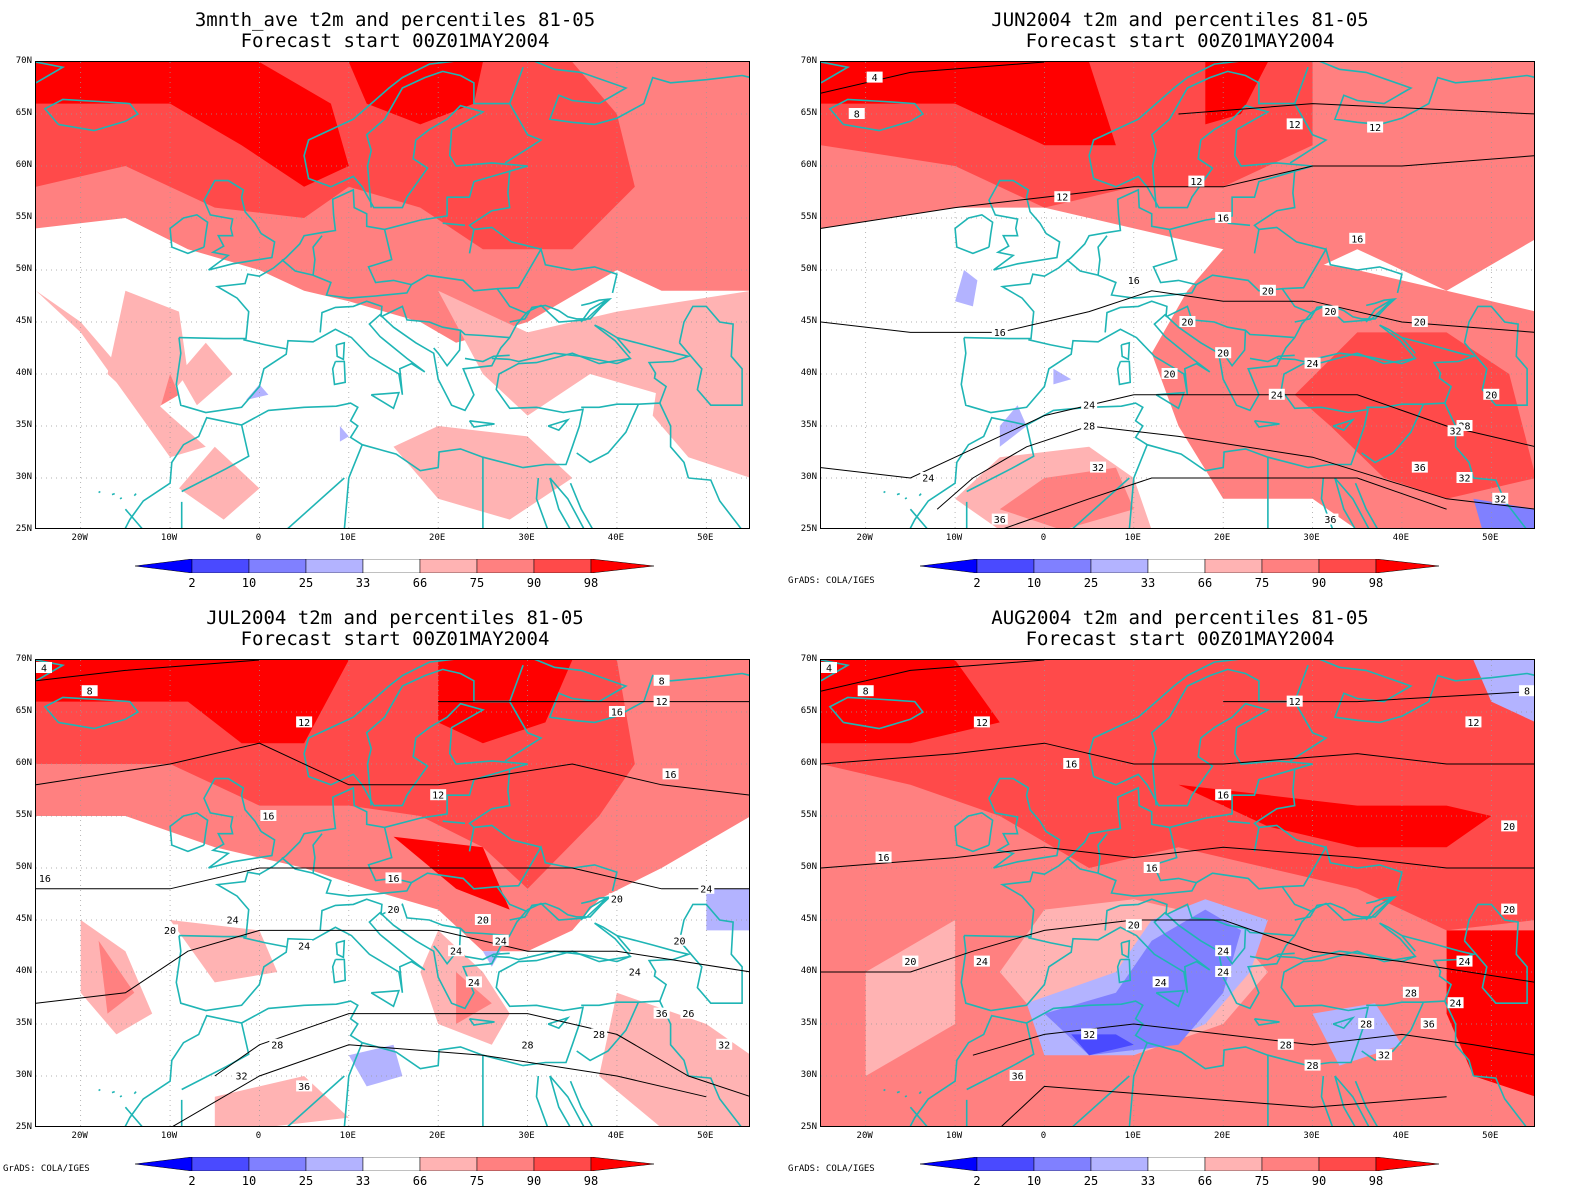  I want to click on colorbar-tick-label: 25, so click(1091, 1181).